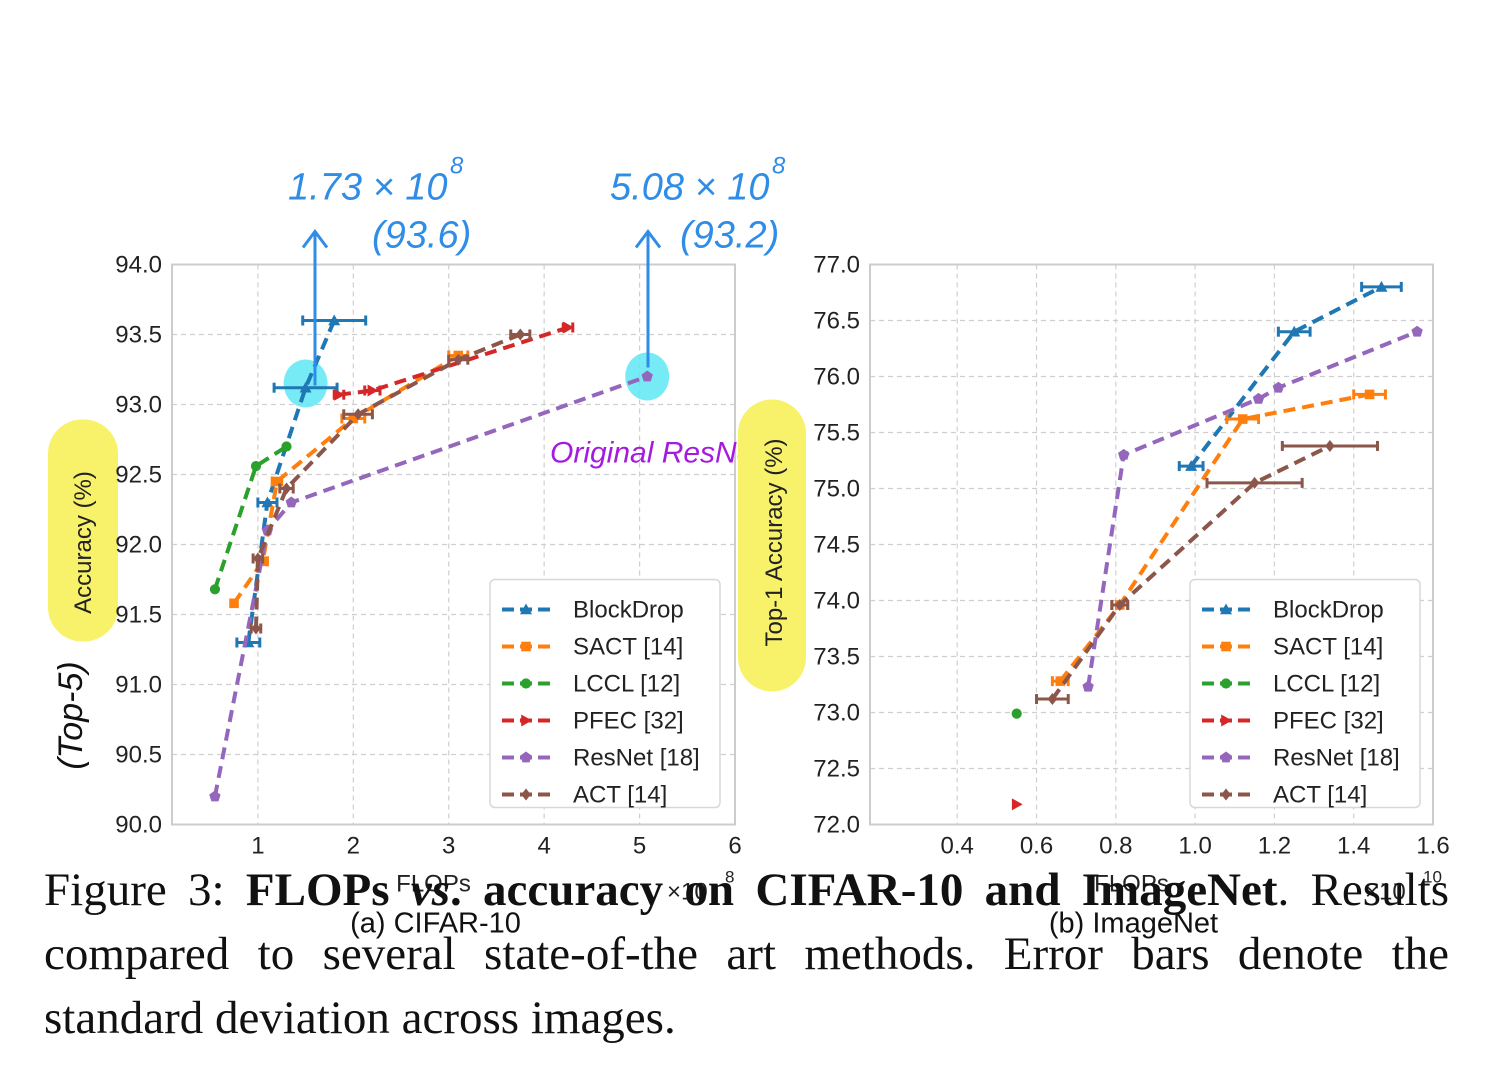  I want to click on y-tick-label: 73.0, so click(836, 713).